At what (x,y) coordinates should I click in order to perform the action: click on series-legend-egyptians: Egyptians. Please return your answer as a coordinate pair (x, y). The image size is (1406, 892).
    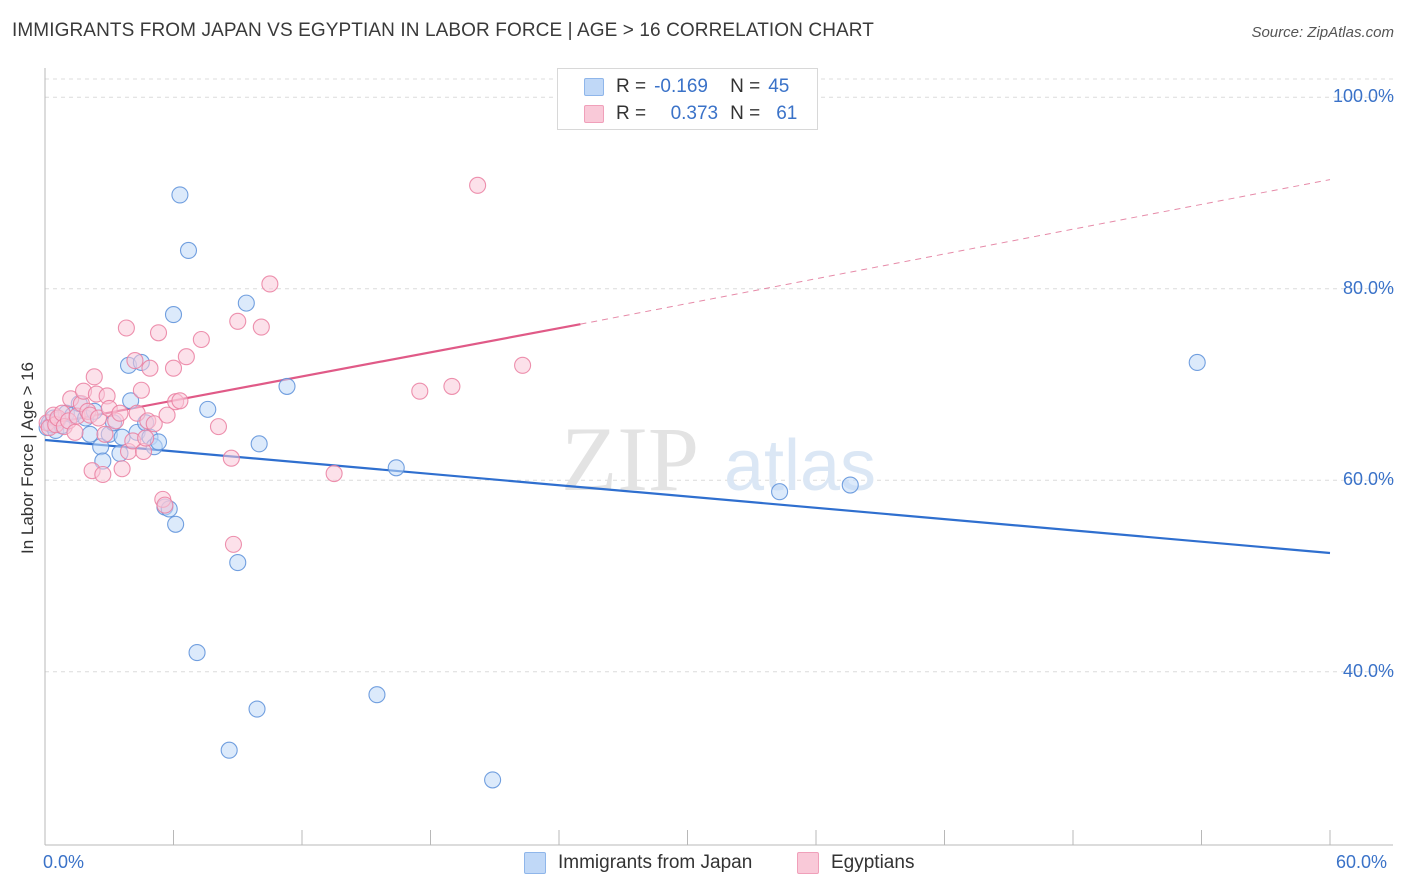
    Looking at the image, I should click on (855, 863).